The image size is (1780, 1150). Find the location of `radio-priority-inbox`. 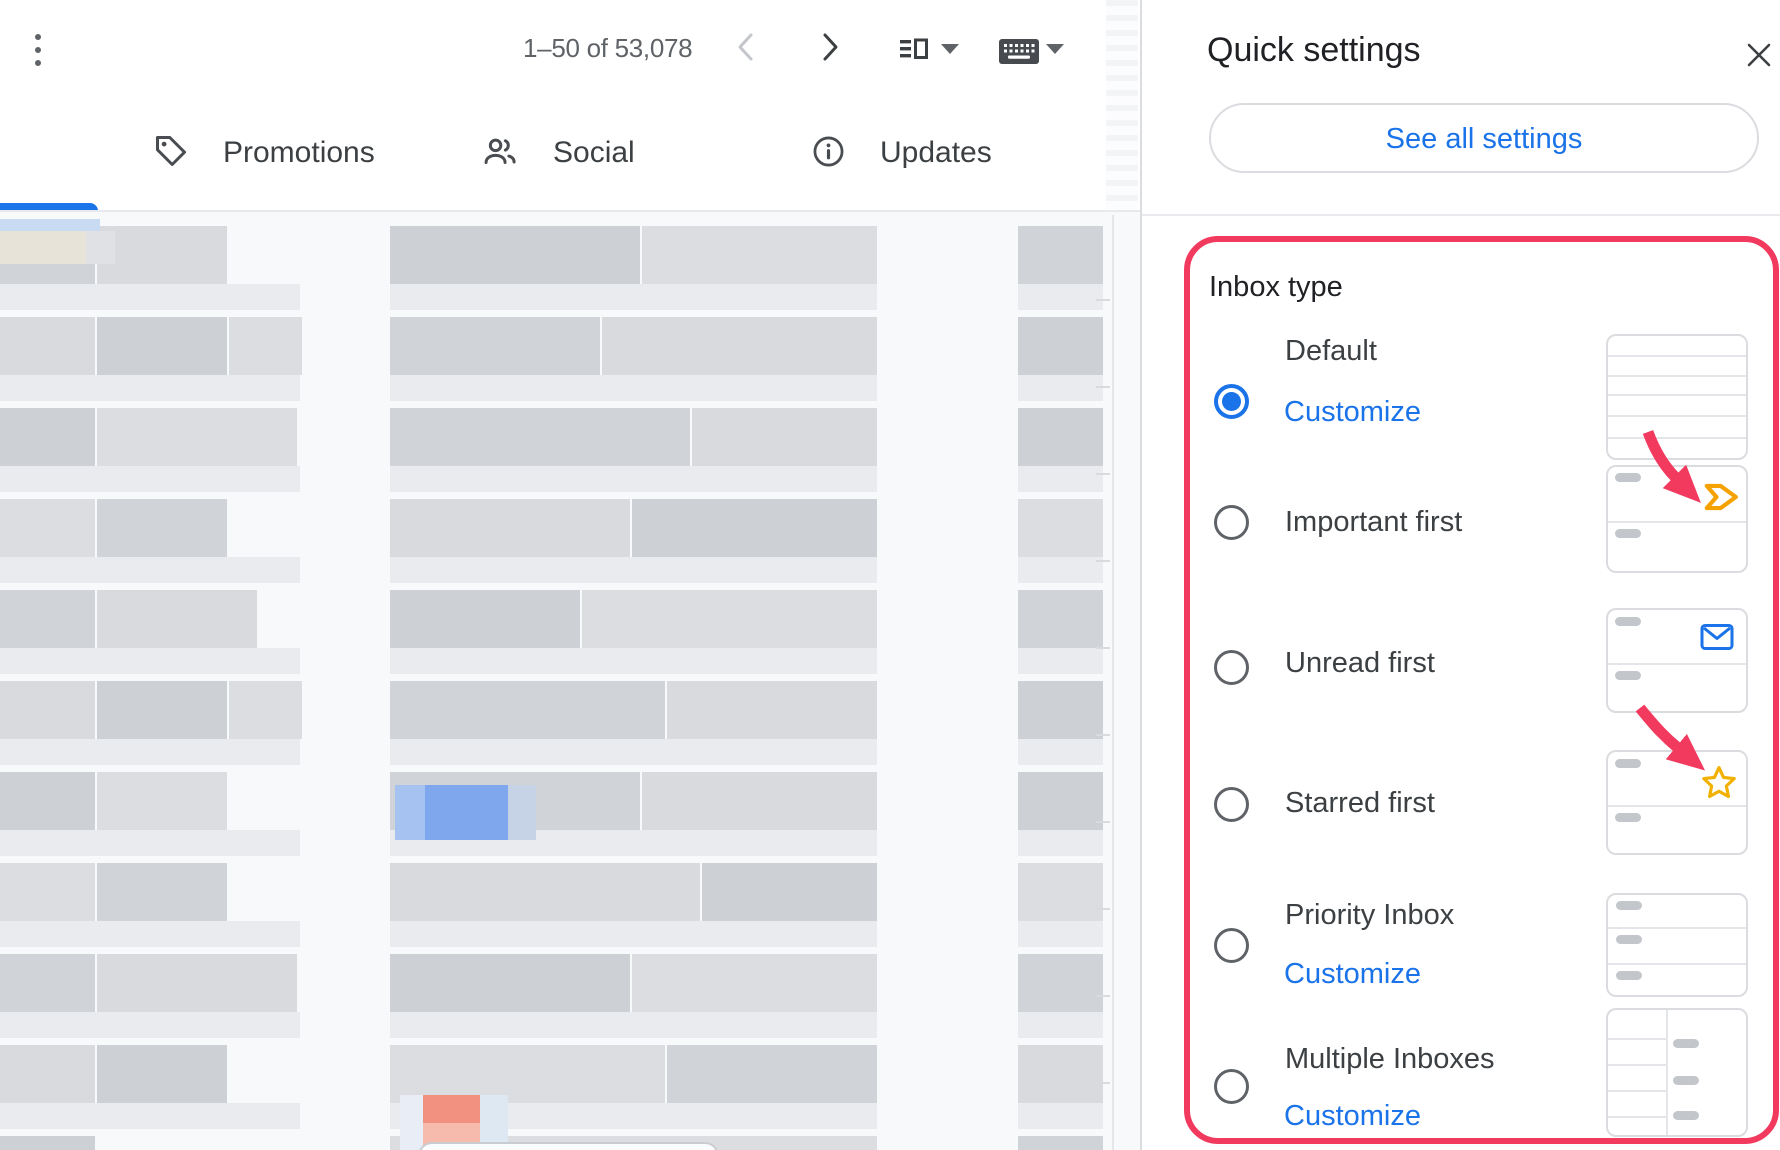

radio-priority-inbox is located at coordinates (1231, 945).